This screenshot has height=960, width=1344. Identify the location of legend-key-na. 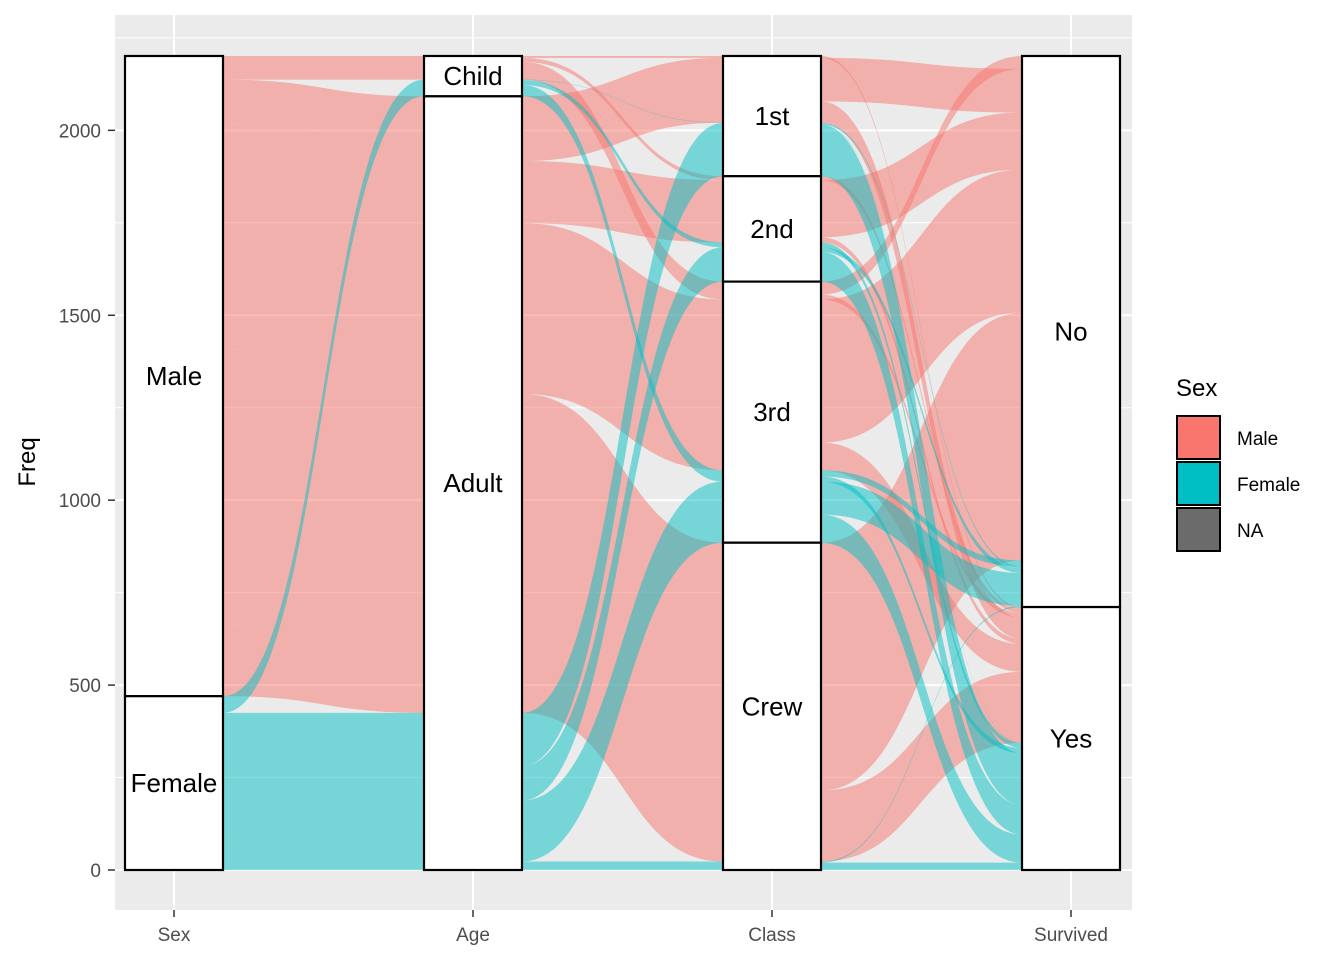
(1198, 529).